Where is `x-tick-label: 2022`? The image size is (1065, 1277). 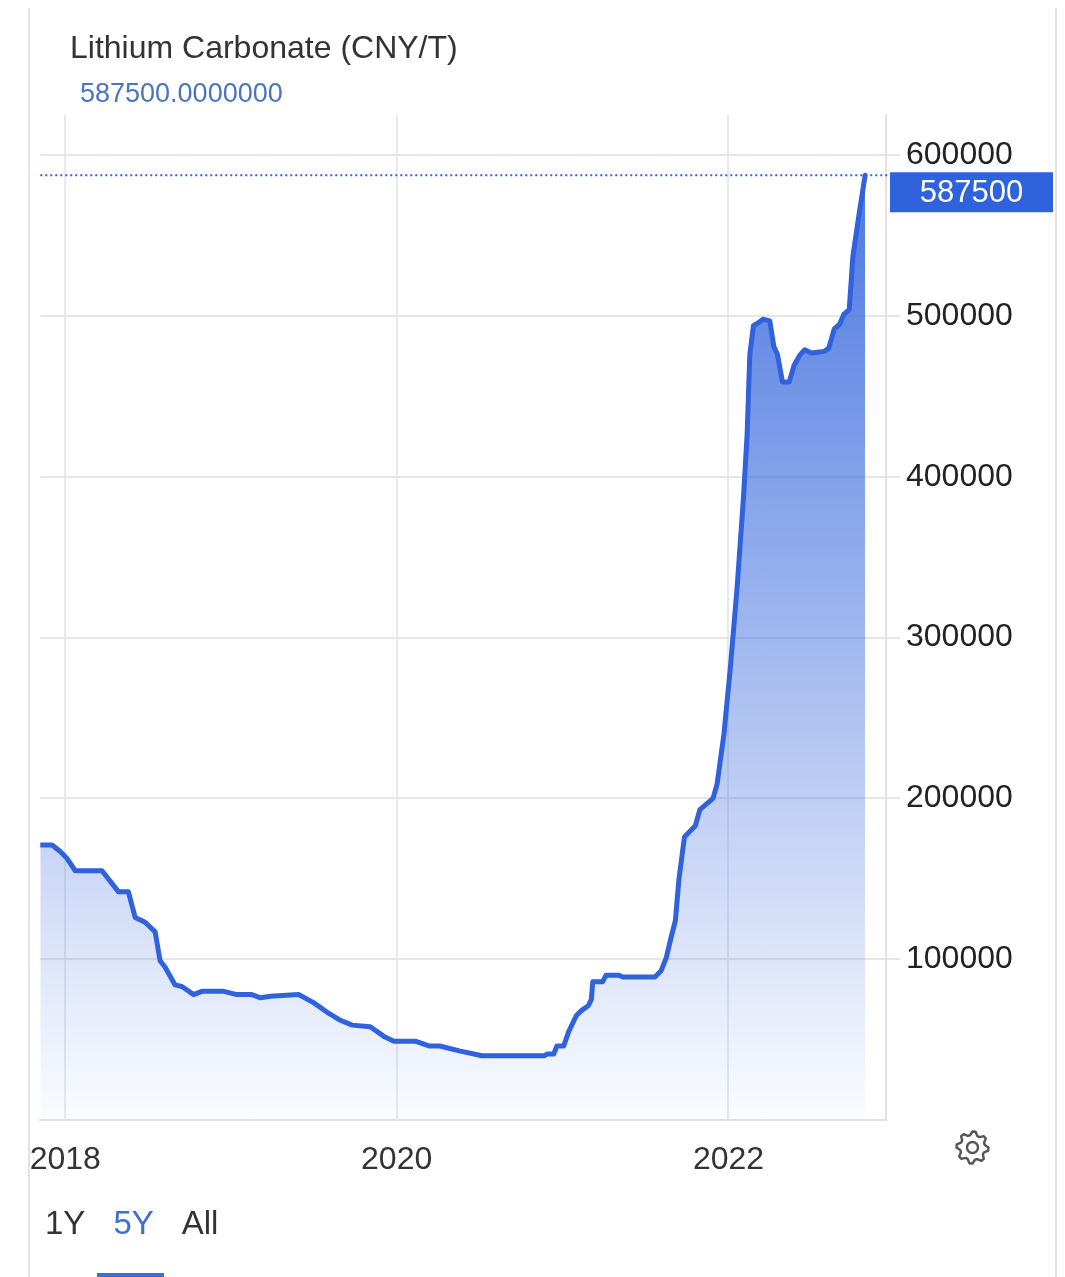 x-tick-label: 2022 is located at coordinates (728, 1158).